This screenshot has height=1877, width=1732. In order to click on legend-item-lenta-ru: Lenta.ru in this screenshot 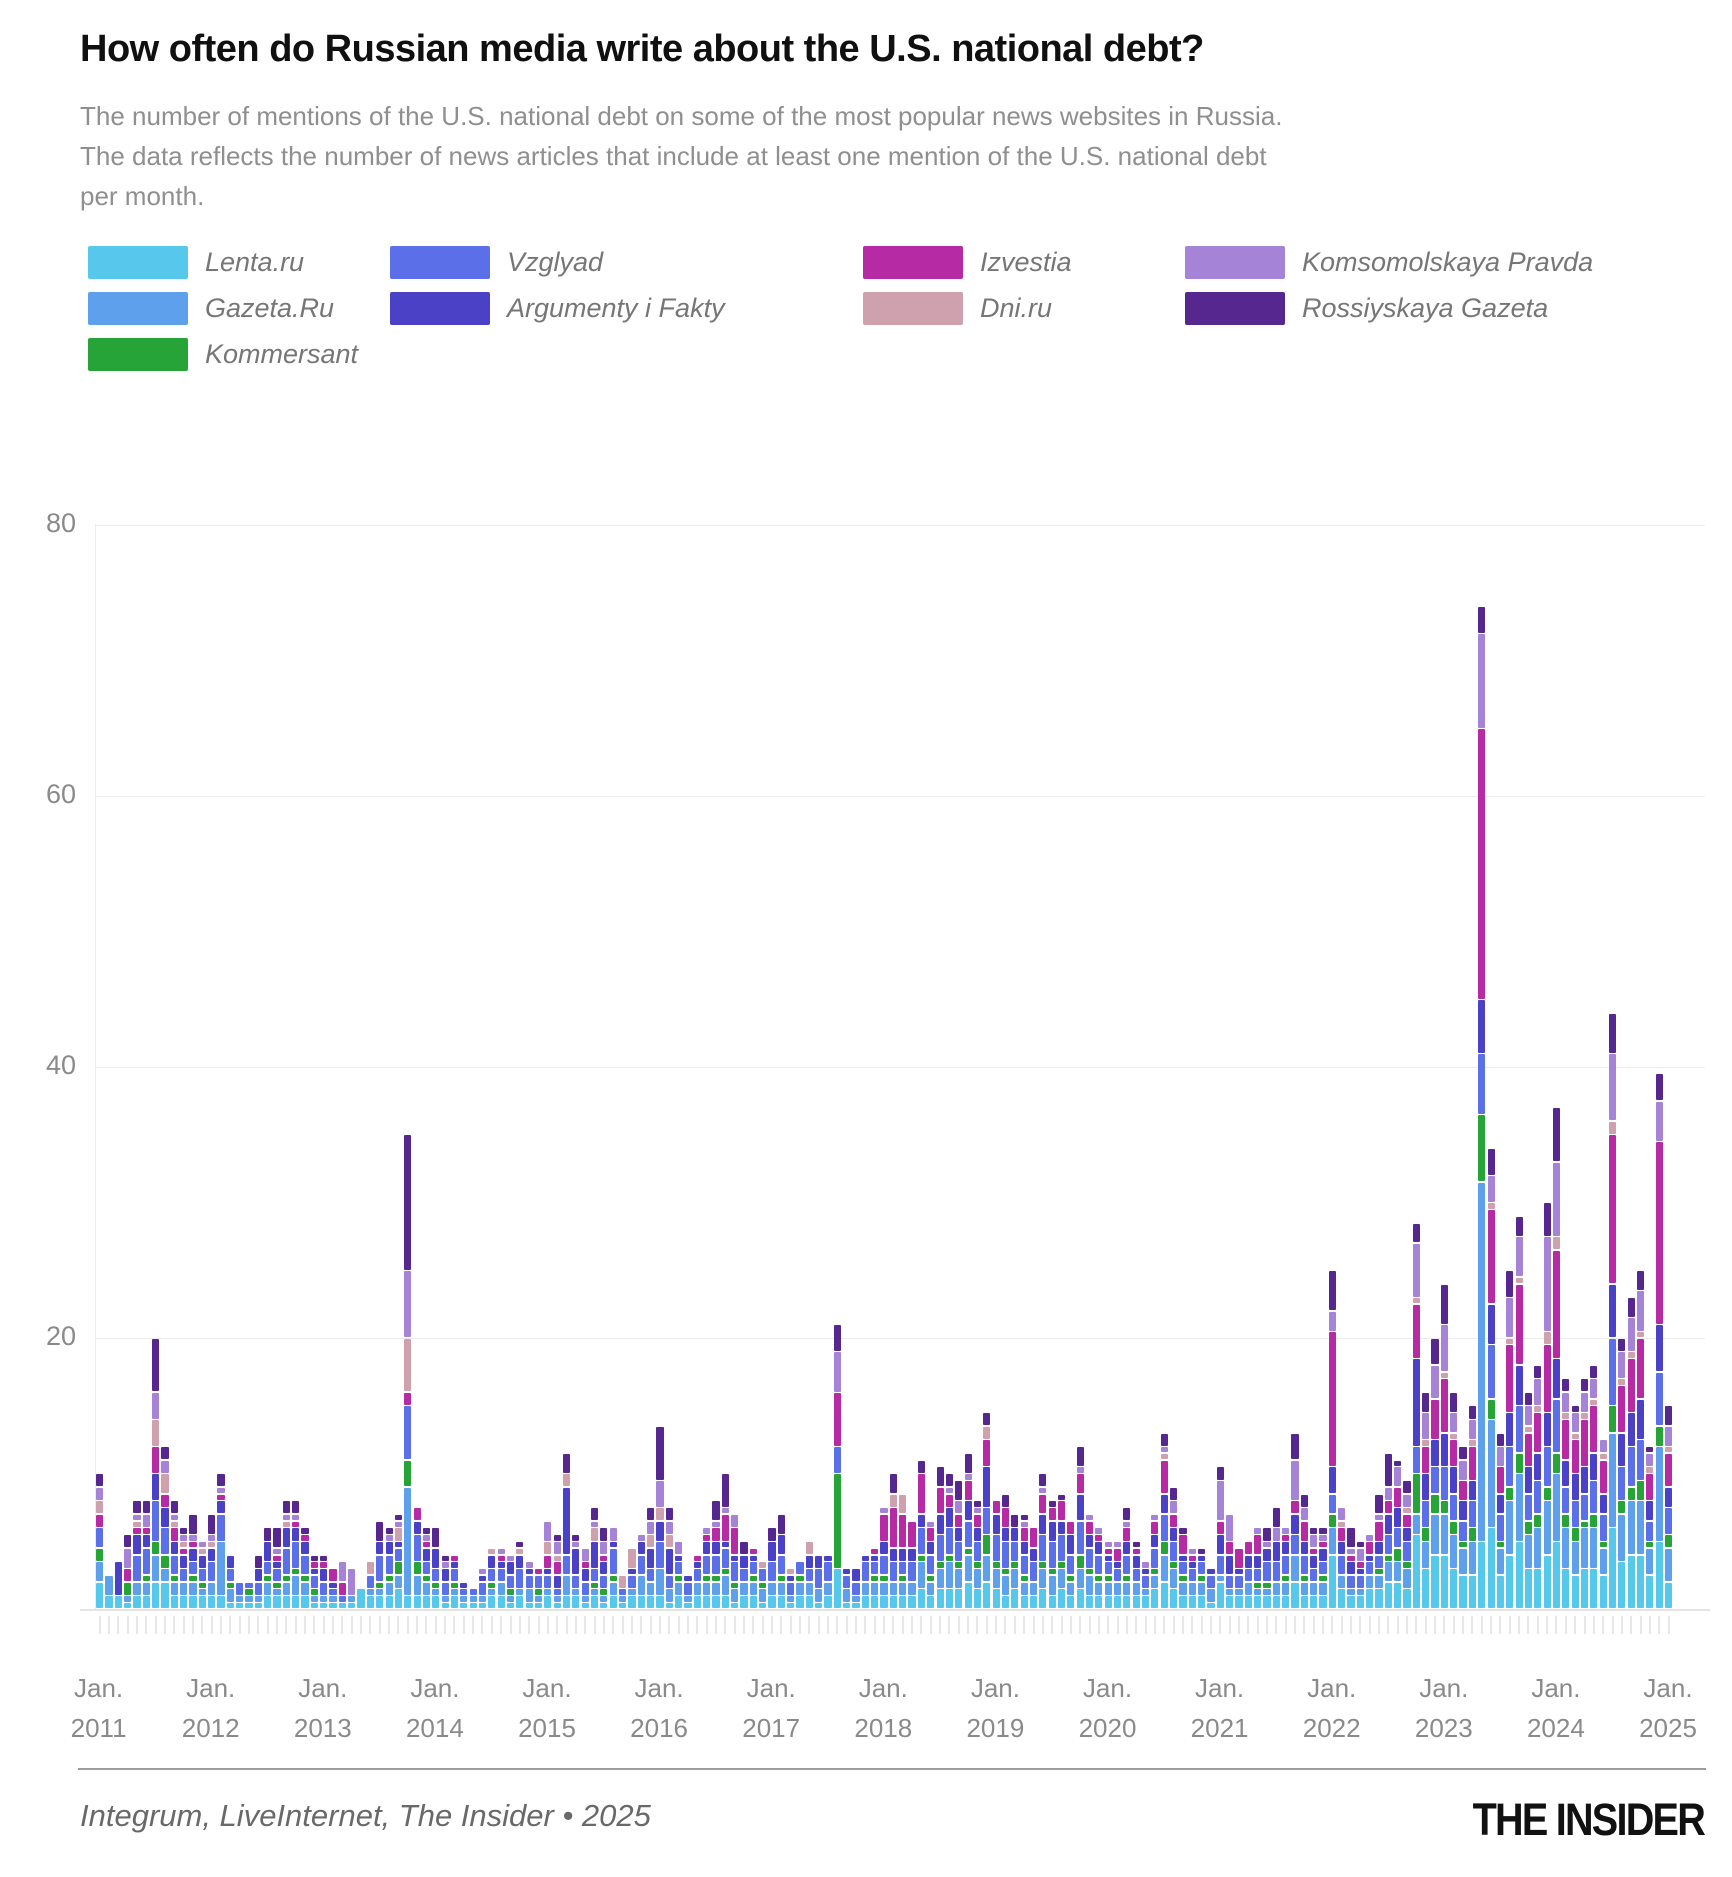, I will do `click(196, 262)`.